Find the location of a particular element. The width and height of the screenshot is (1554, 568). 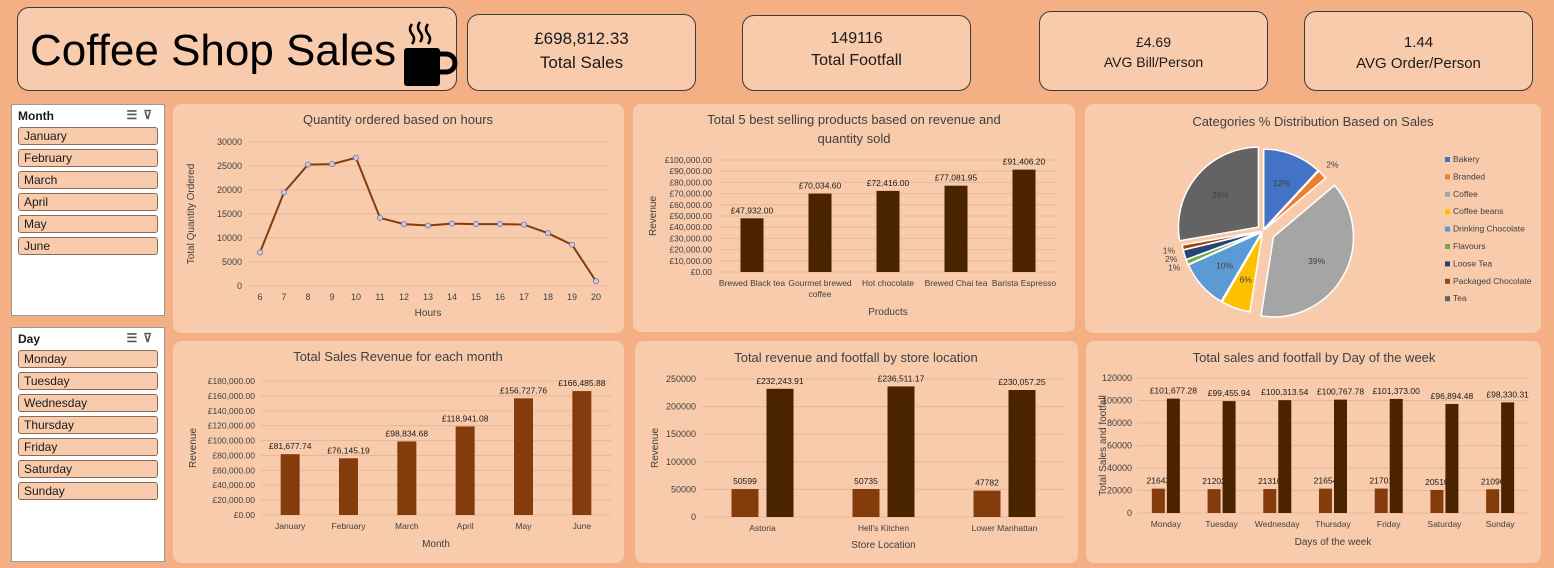

kpi-label: AVG Bill/Person is located at coordinates (1153, 62).